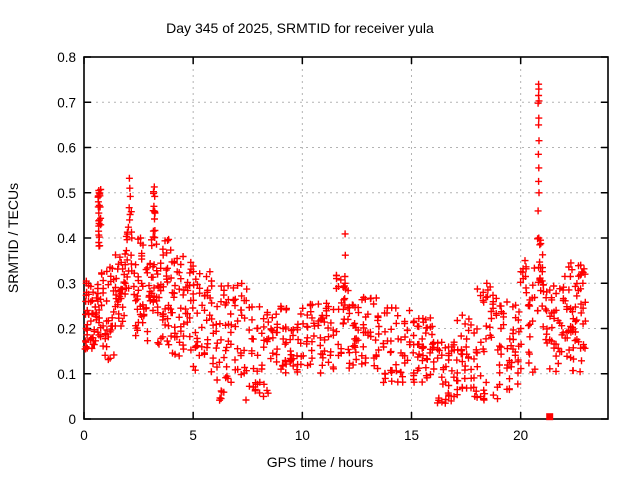  Describe the element at coordinates (84, 435) in the screenshot. I see `x-tick-label: 0` at that location.